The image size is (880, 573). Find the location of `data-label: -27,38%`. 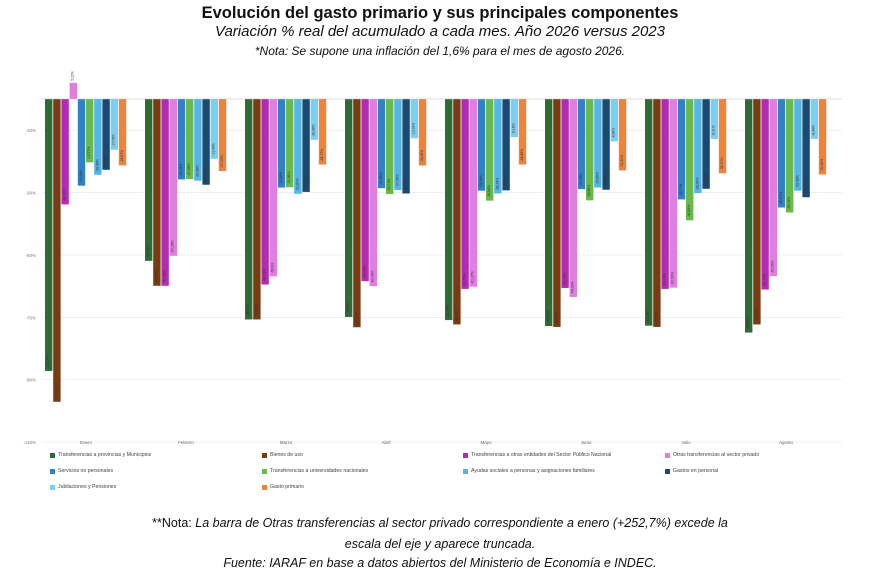

data-label: -27,38% is located at coordinates (397, 180).